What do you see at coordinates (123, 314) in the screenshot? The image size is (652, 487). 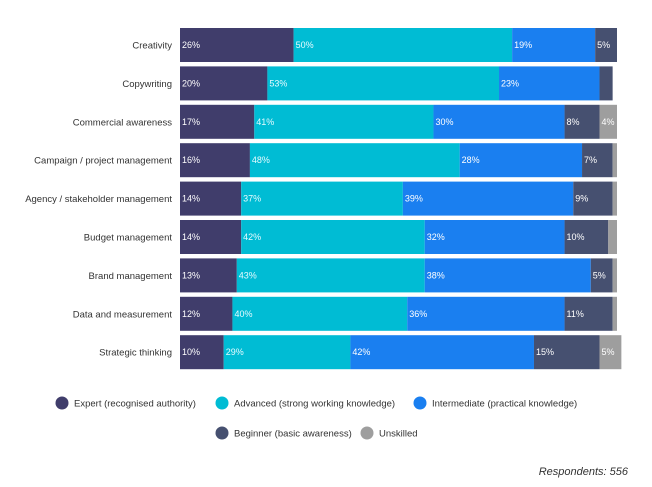 I see `category-label: Data and measurement` at bounding box center [123, 314].